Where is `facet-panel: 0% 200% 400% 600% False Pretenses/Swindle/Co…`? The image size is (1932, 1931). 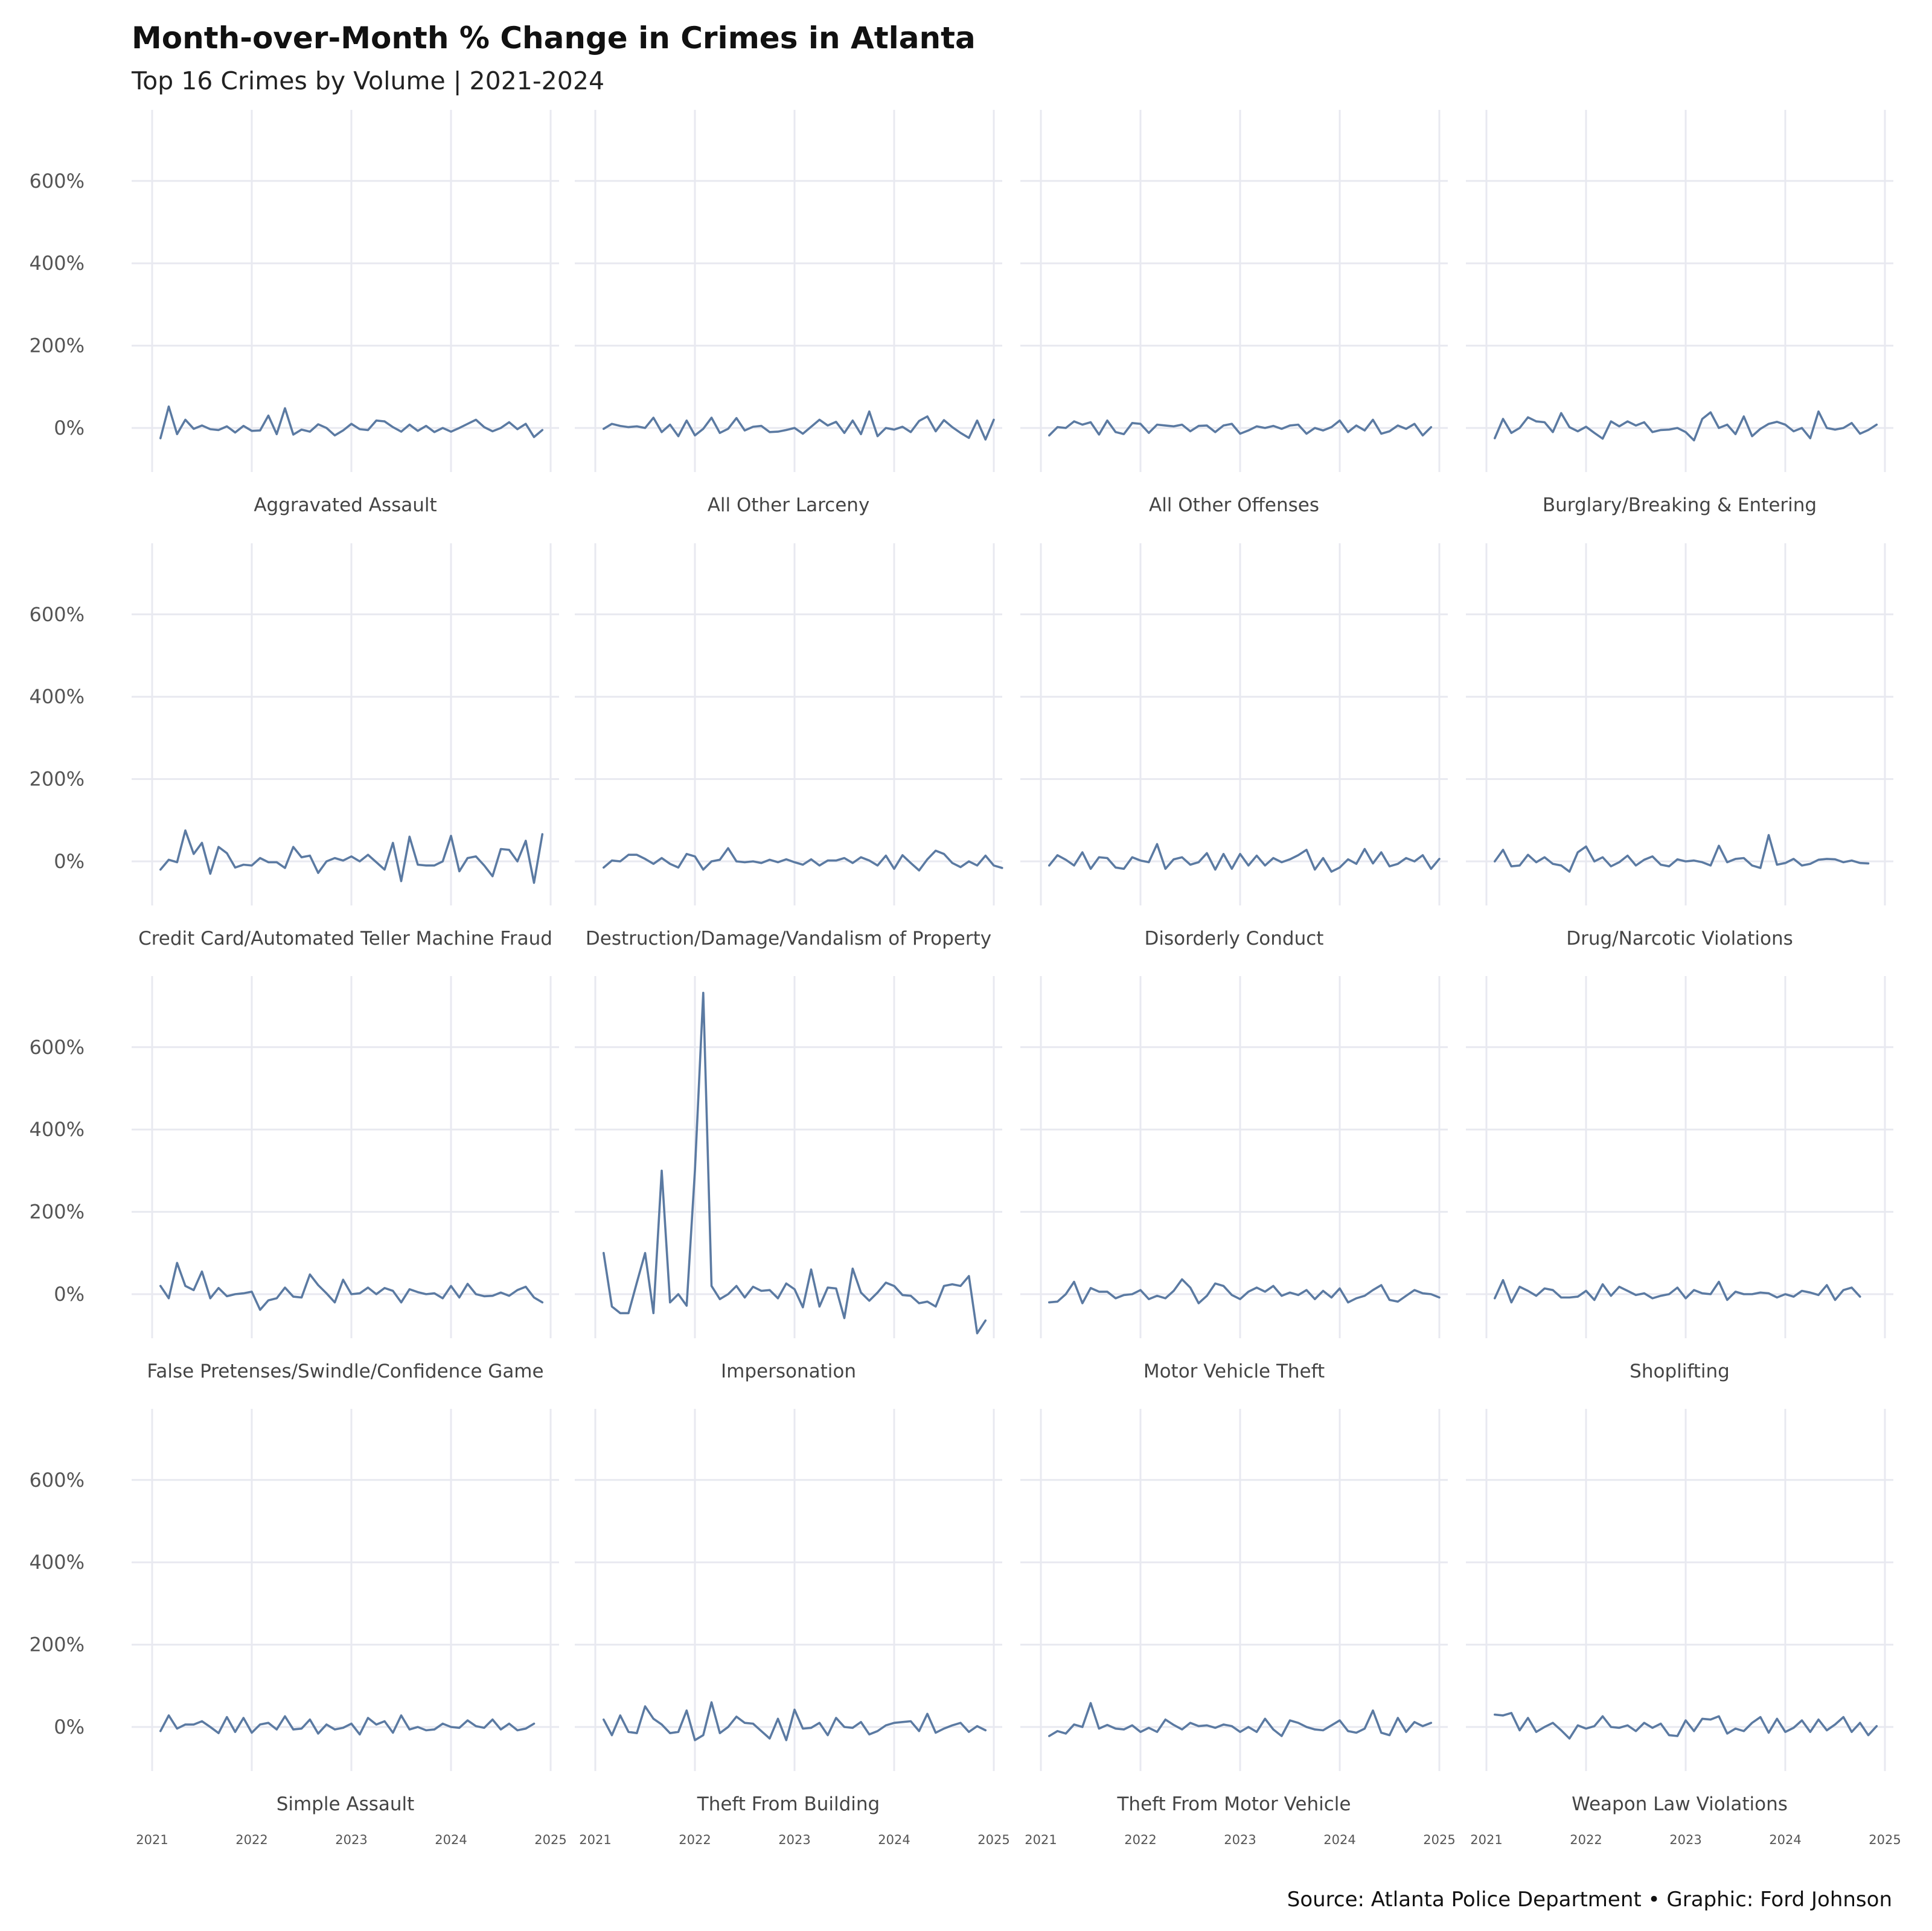 facet-panel: 0% 200% 400% 600% False Pretenses/Swindle/Co… is located at coordinates (294, 1179).